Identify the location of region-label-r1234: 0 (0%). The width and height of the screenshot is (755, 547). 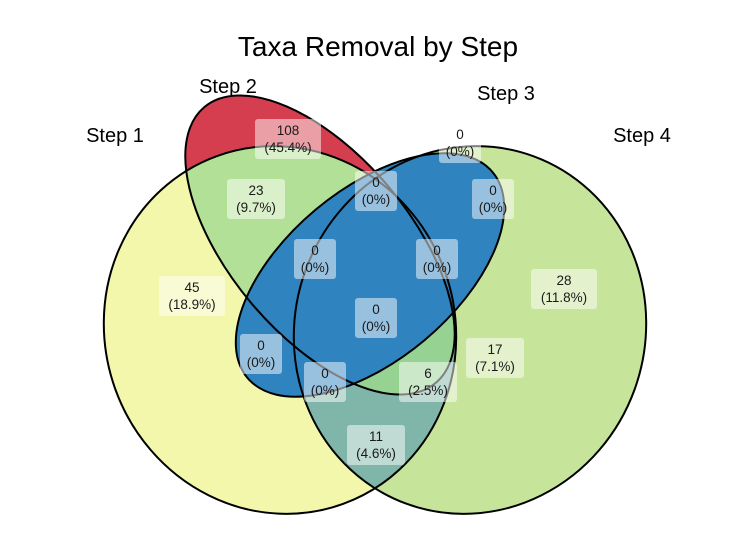
(376, 318).